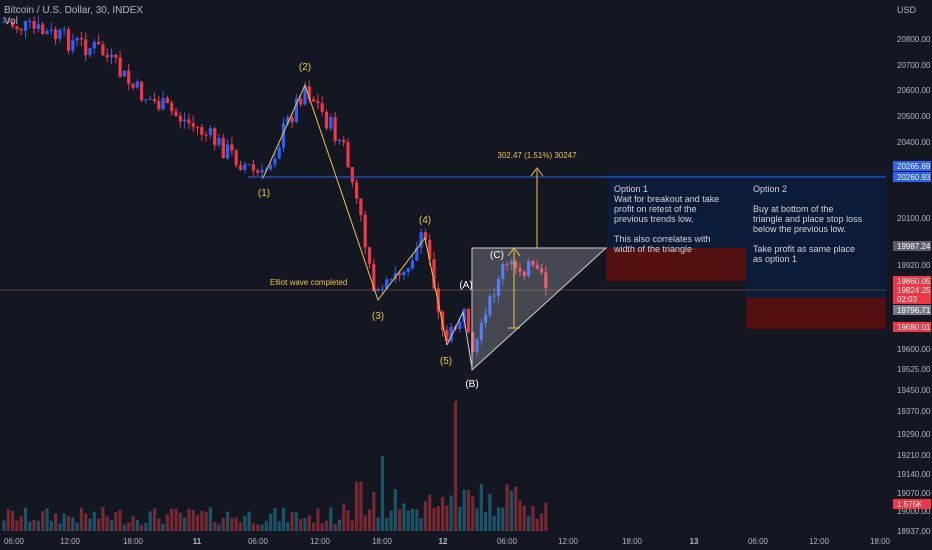 This screenshot has width=932, height=550. Describe the element at coordinates (914, 90) in the screenshot. I see `price-tick: 20600.00` at that location.